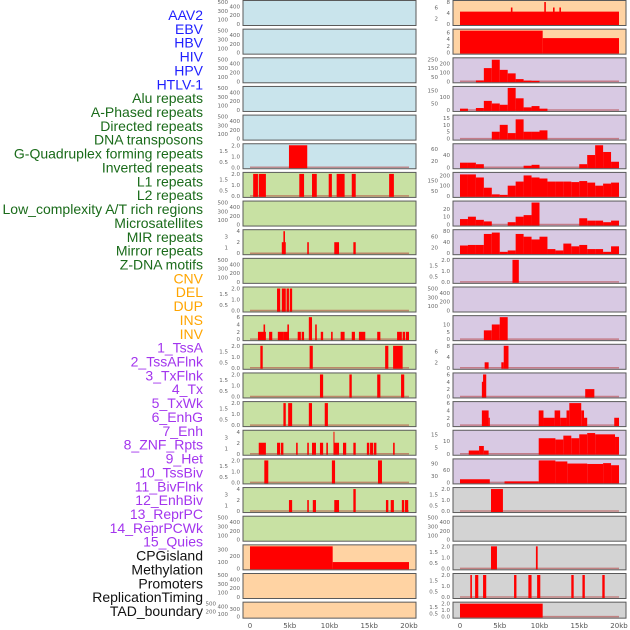  I want to click on track-label: 8_ZNF_Rpts, so click(163, 445).